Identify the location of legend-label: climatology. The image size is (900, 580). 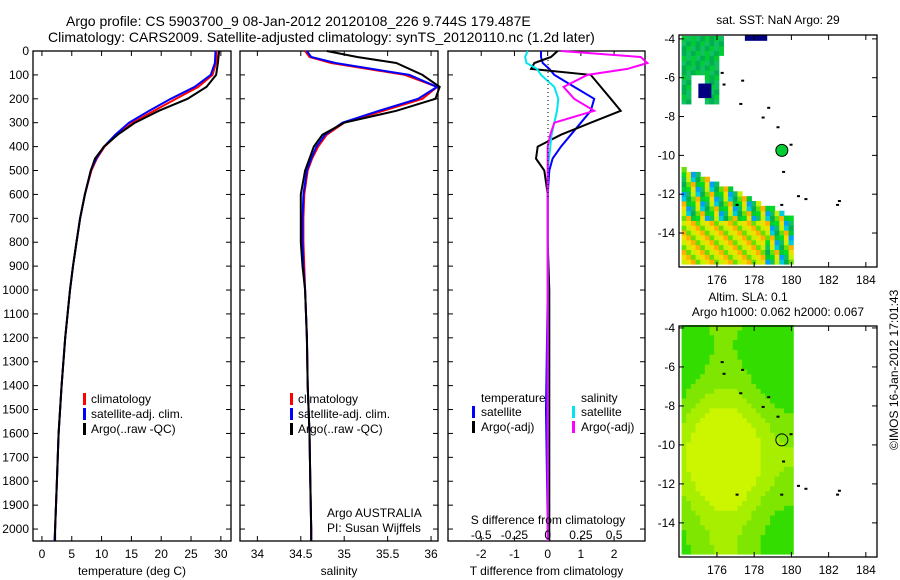
(121, 399).